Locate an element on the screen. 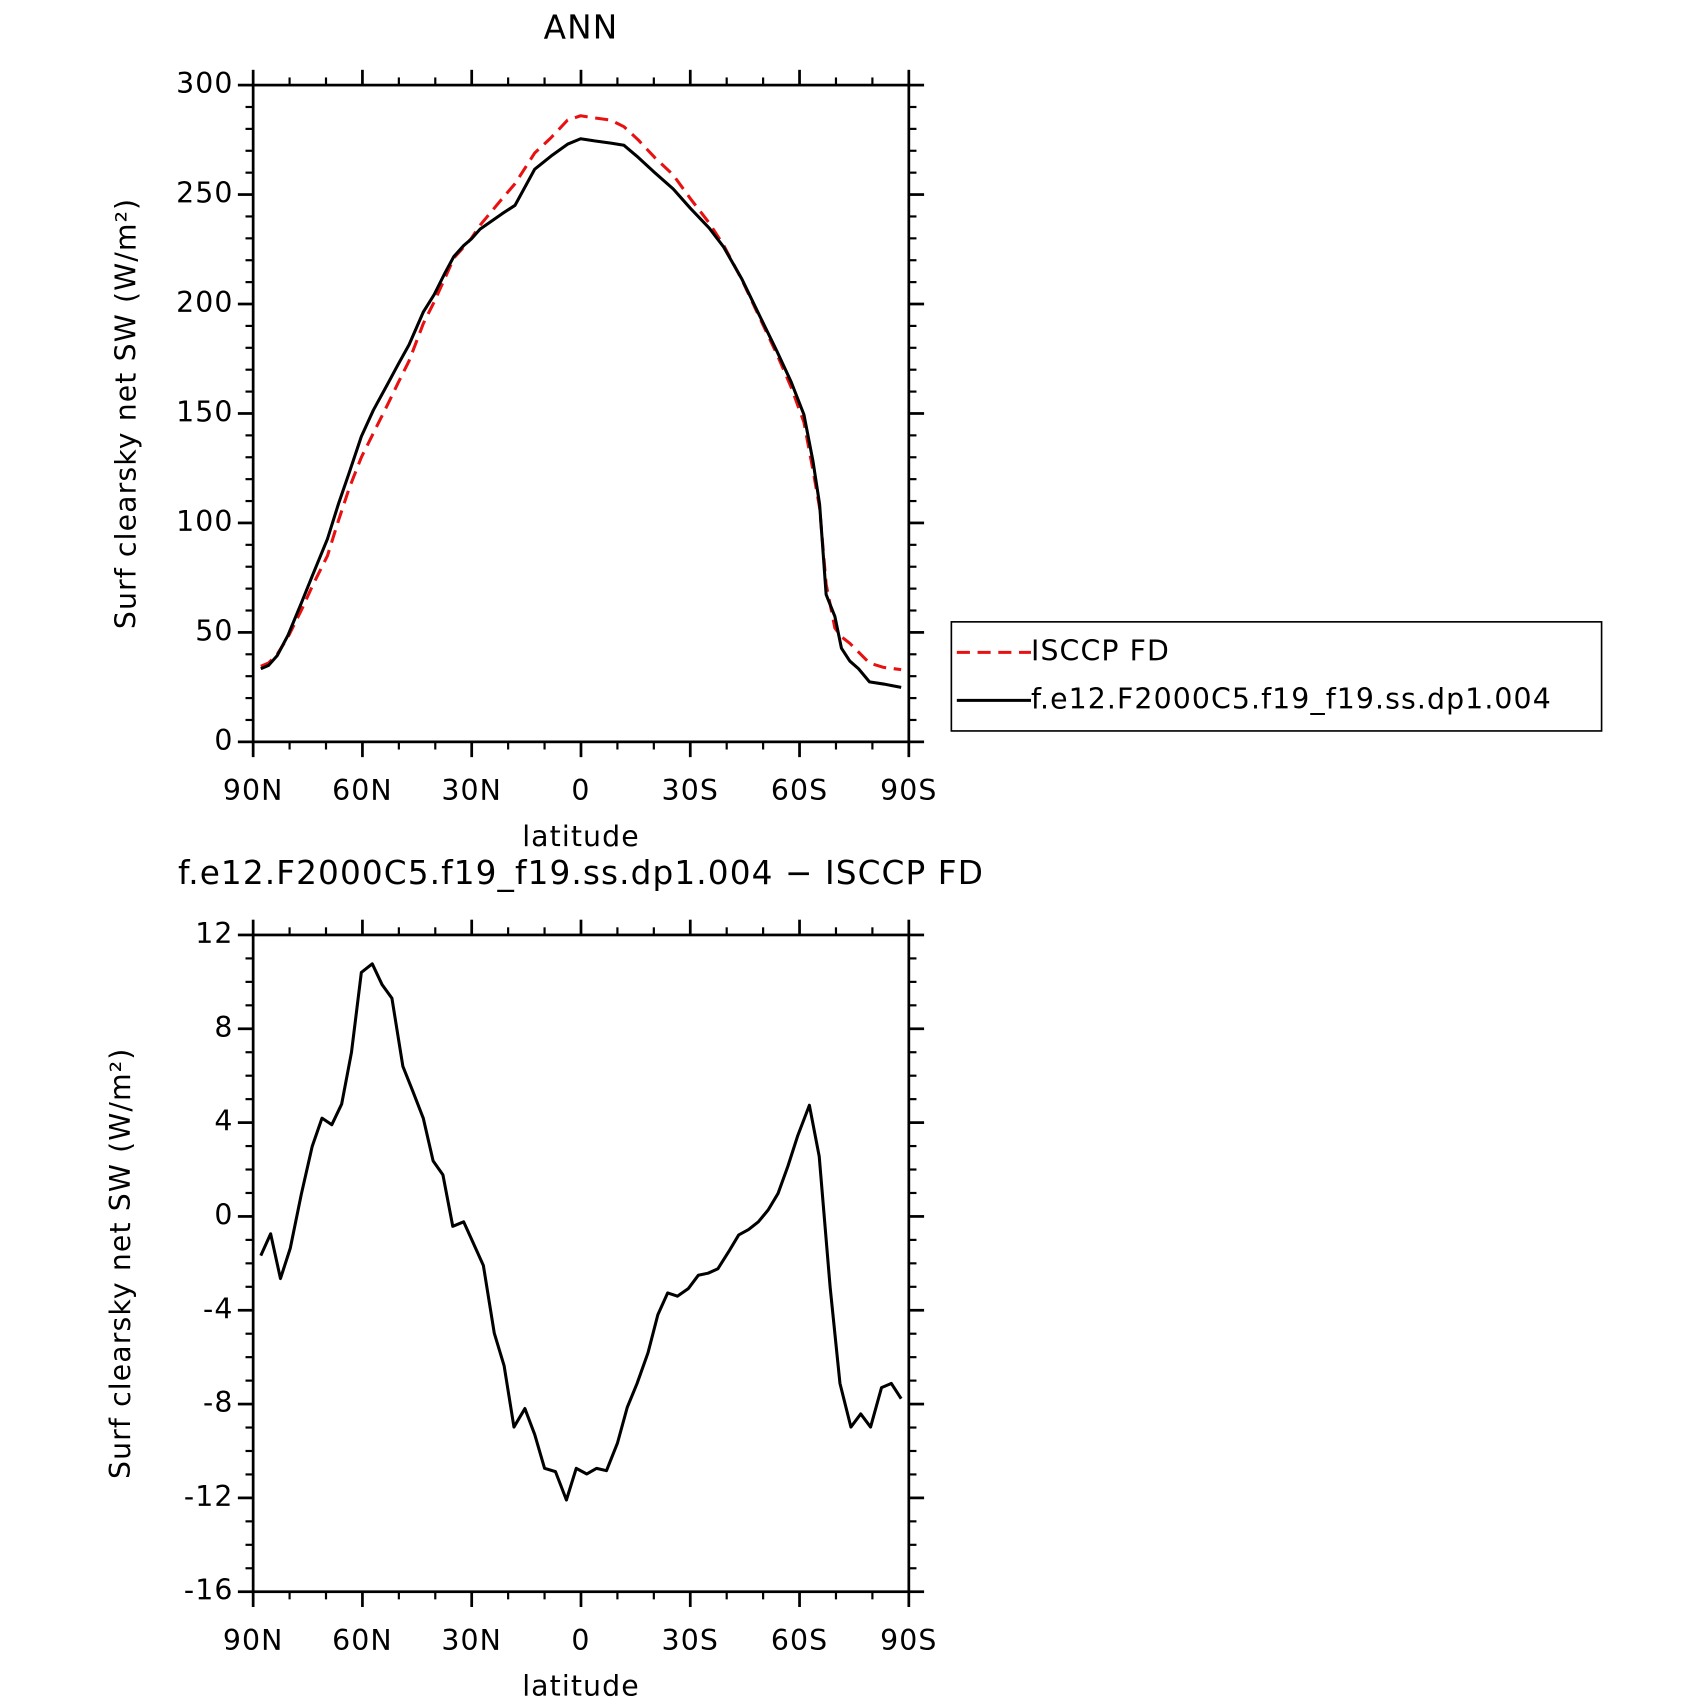 Image resolution: width=1702 pixels, height=1703 pixels. y-tick-label: 200 is located at coordinates (204, 302).